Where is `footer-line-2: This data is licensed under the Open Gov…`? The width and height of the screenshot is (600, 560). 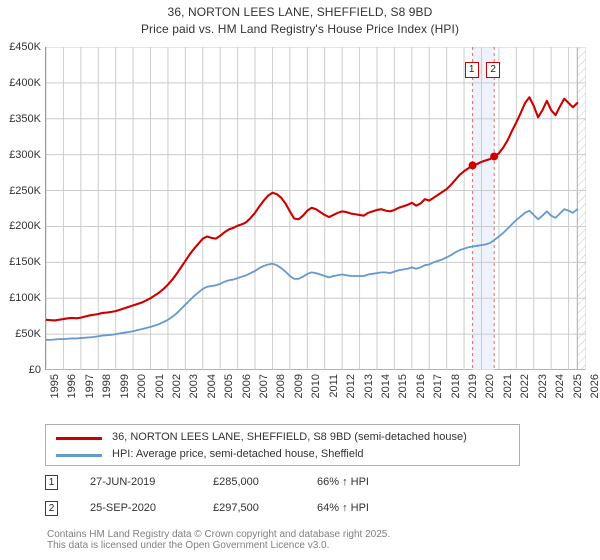 footer-line-2: This data is licensed under the Open Gov… is located at coordinates (188, 545).